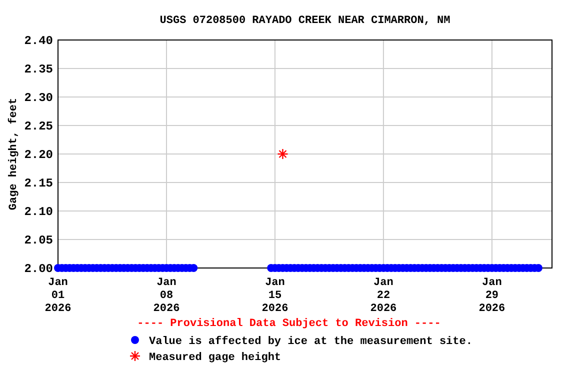 The image size is (576, 384). What do you see at coordinates (38, 269) in the screenshot?
I see `y-tick-label: 2.00` at bounding box center [38, 269].